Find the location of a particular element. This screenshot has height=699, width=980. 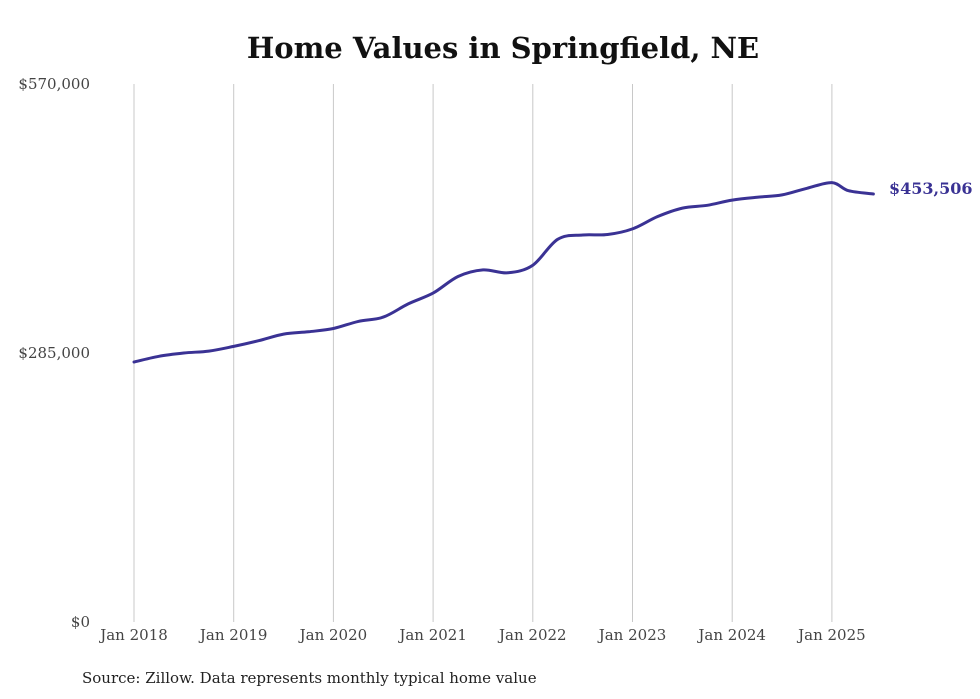

x-tick-label: Jan 2022 is located at coordinates (532, 635).